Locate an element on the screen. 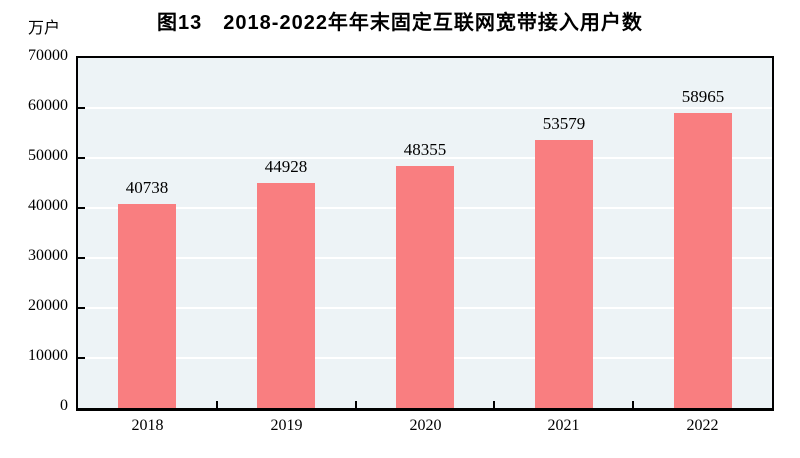 The height and width of the screenshot is (458, 800). bar-2021 is located at coordinates (564, 274).